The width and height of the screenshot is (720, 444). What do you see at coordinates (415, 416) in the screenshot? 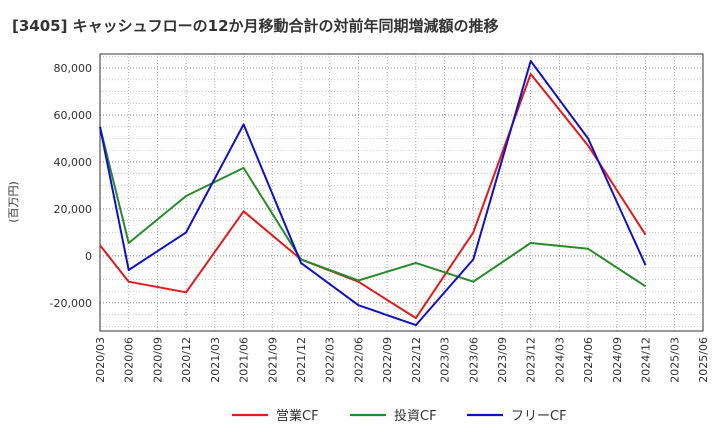
I see `legend-label: 投資CF` at bounding box center [415, 416].